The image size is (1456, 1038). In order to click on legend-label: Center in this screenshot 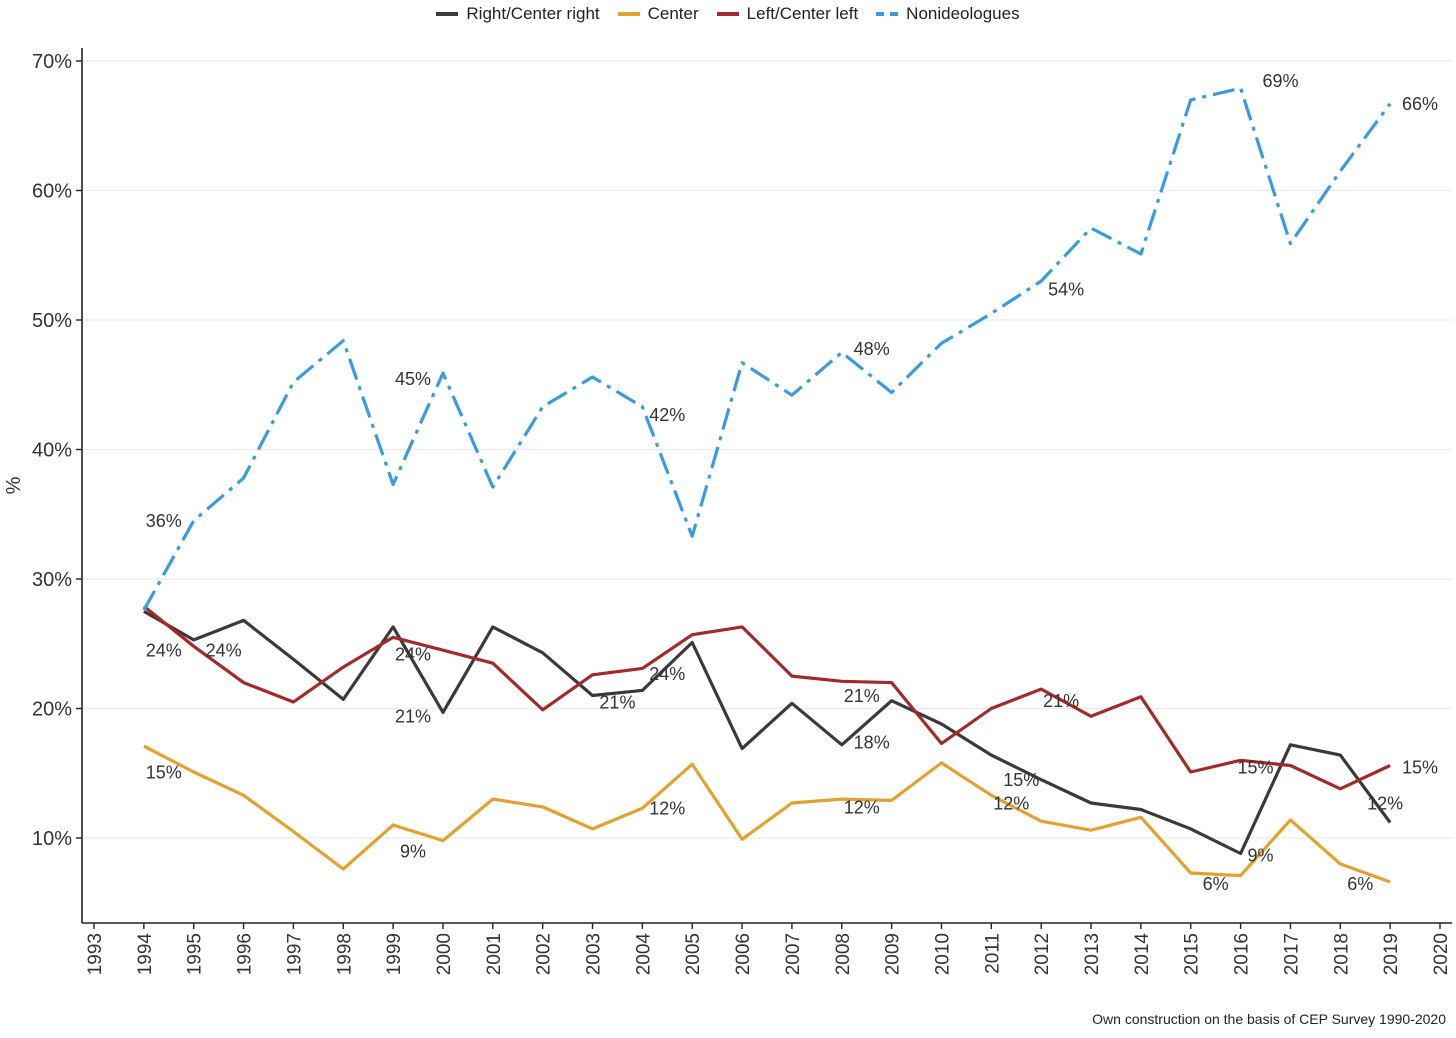, I will do `click(673, 13)`.